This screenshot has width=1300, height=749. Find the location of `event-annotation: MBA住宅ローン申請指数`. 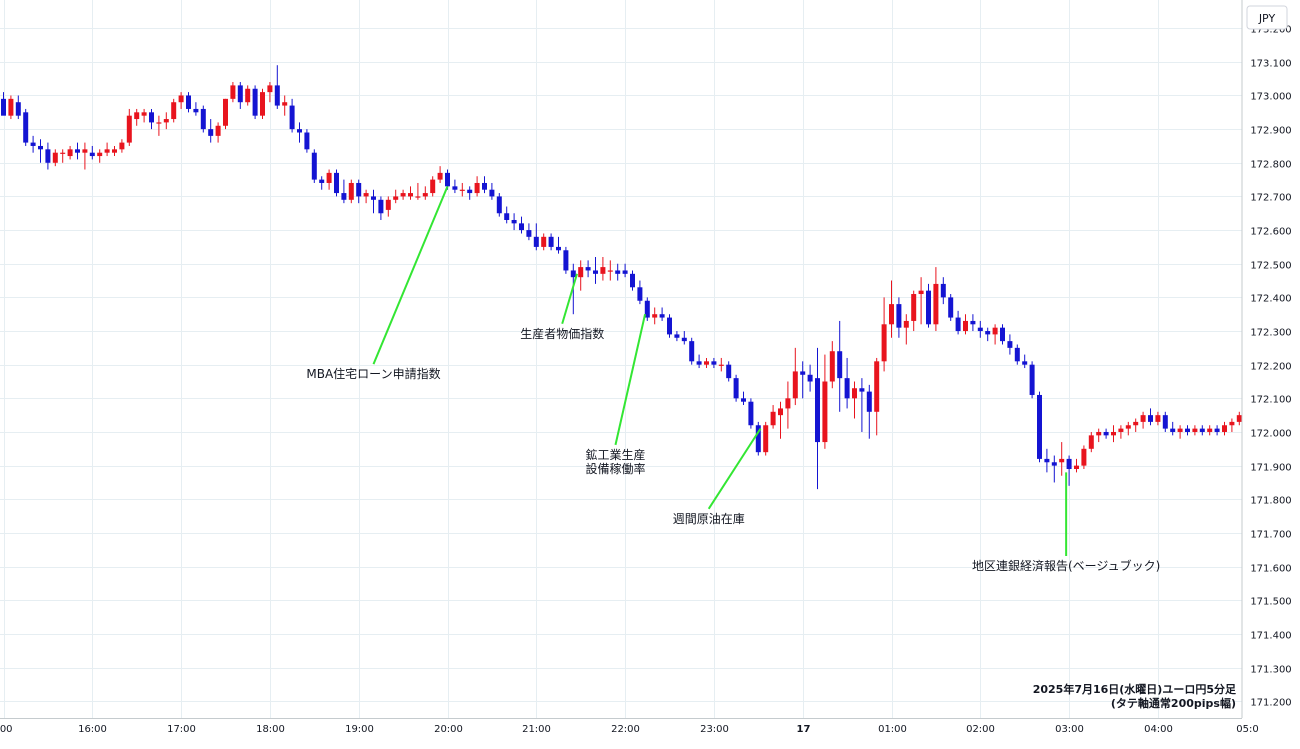

event-annotation: MBA住宅ローン申請指数 is located at coordinates (377, 283).